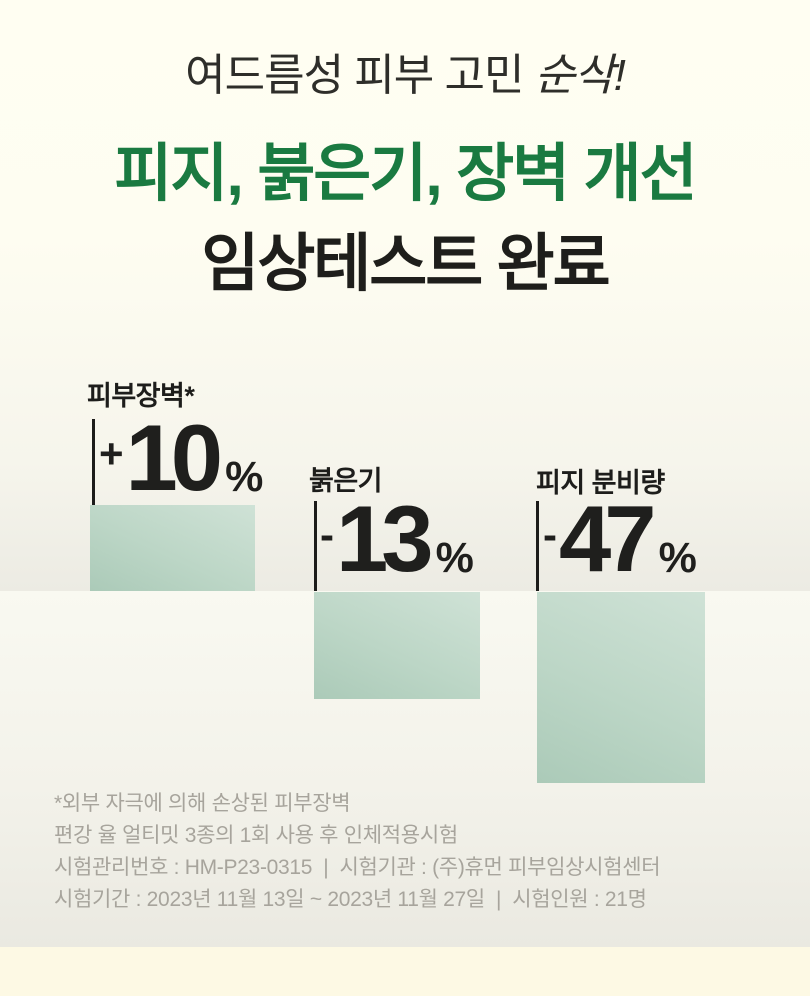  I want to click on tagline-emphasis: 순삭!, so click(574, 75).